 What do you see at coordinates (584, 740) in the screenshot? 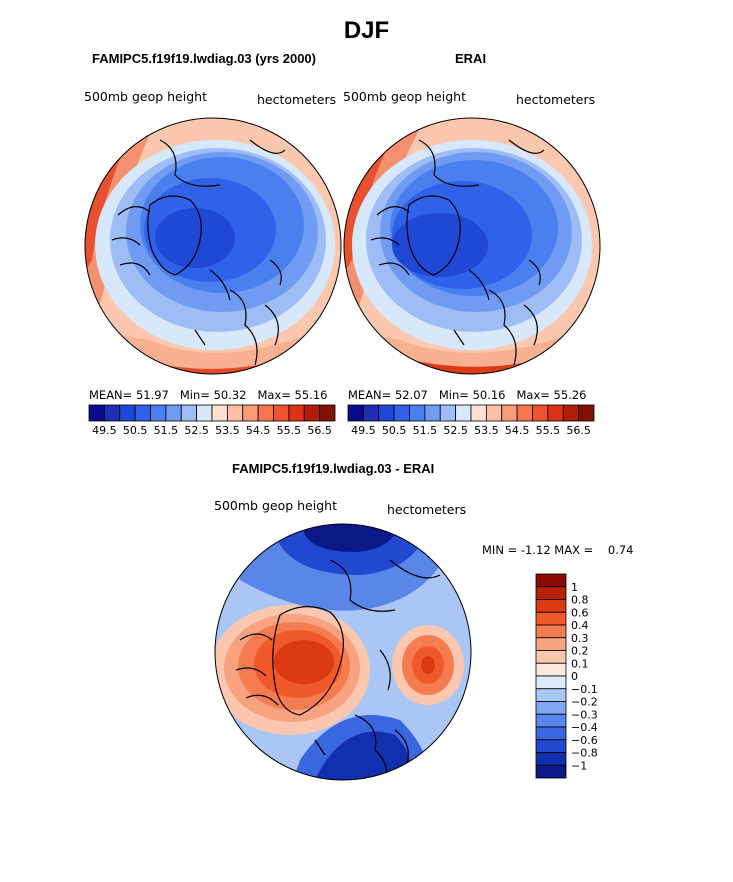
I see `colorbar-difference-tick-label: −0.6` at bounding box center [584, 740].